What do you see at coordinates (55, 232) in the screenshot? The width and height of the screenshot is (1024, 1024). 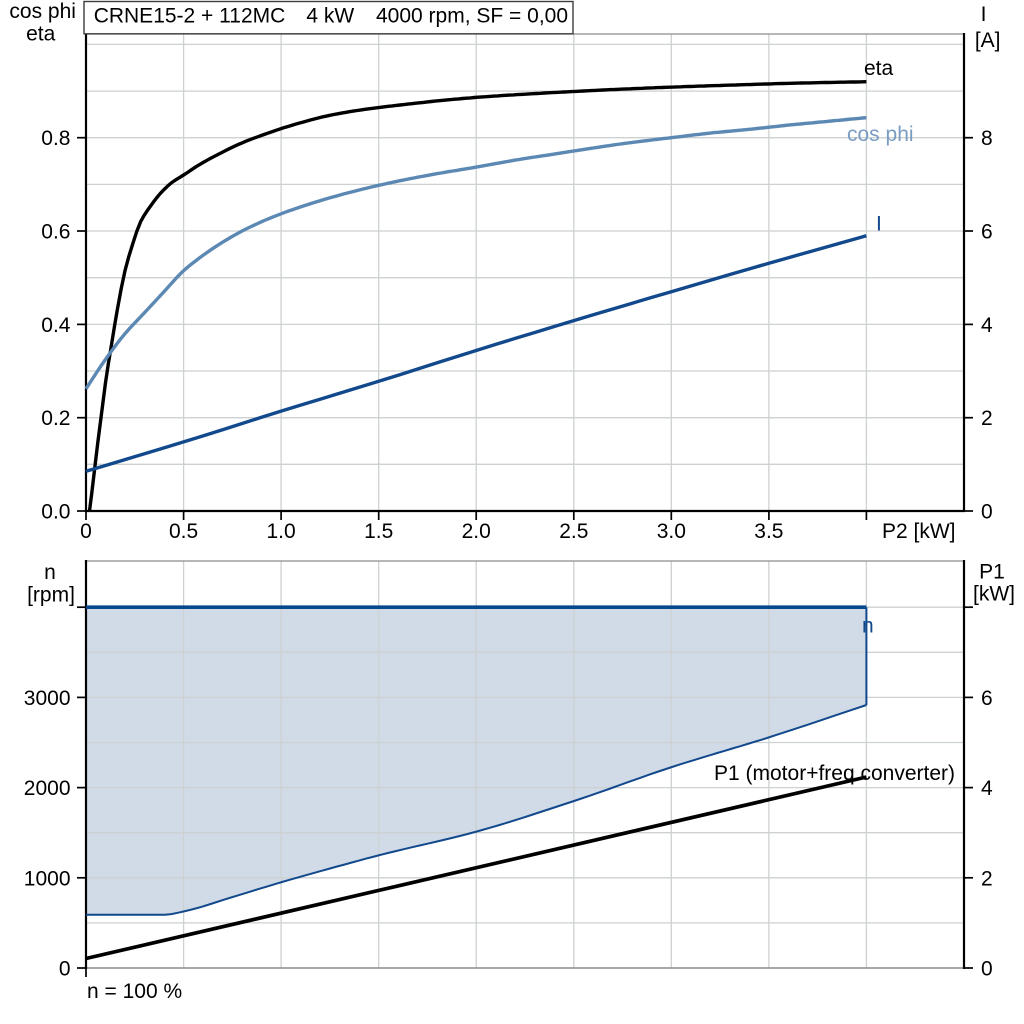 I see `svg-text: 0.6` at bounding box center [55, 232].